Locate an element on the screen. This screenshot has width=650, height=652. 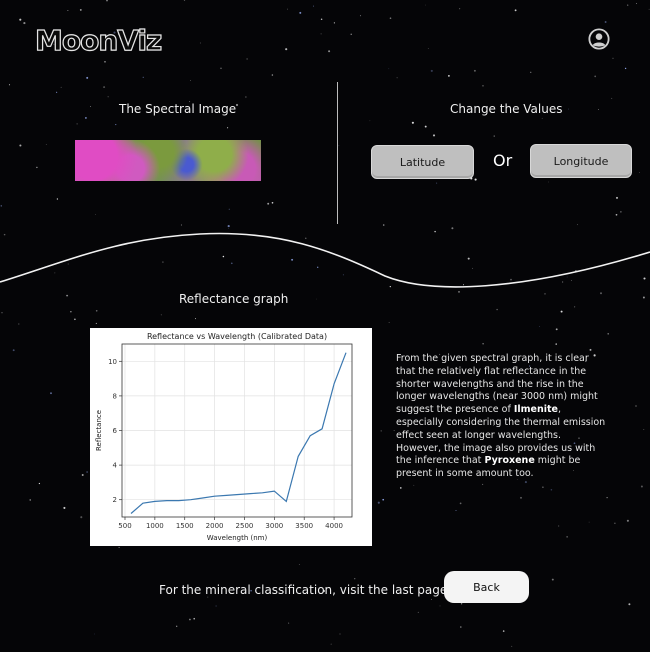
y-tick-label: 8 is located at coordinates (115, 396).